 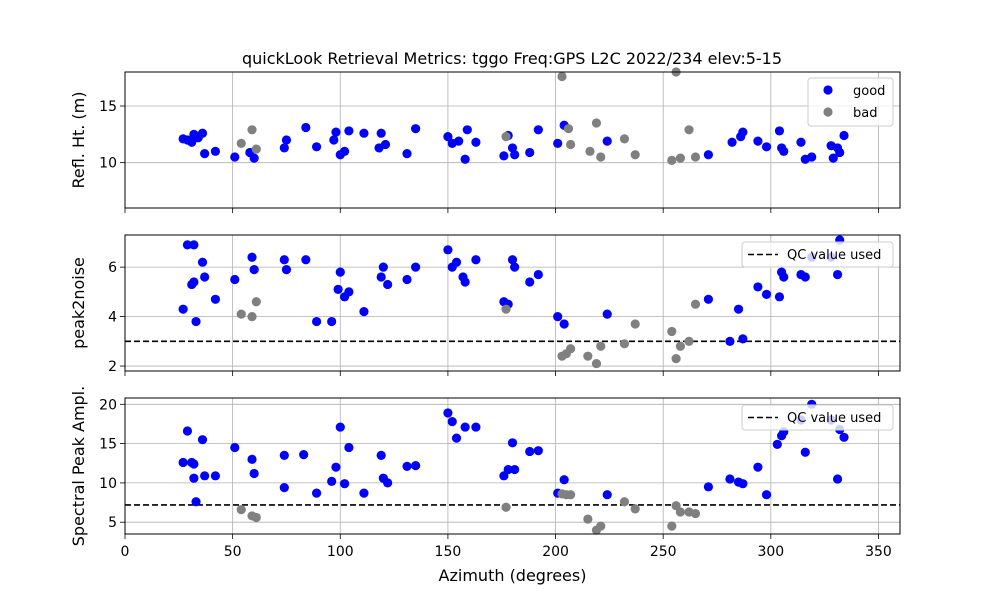 What do you see at coordinates (112, 268) in the screenshot?
I see `y-tick-label: 6` at bounding box center [112, 268].